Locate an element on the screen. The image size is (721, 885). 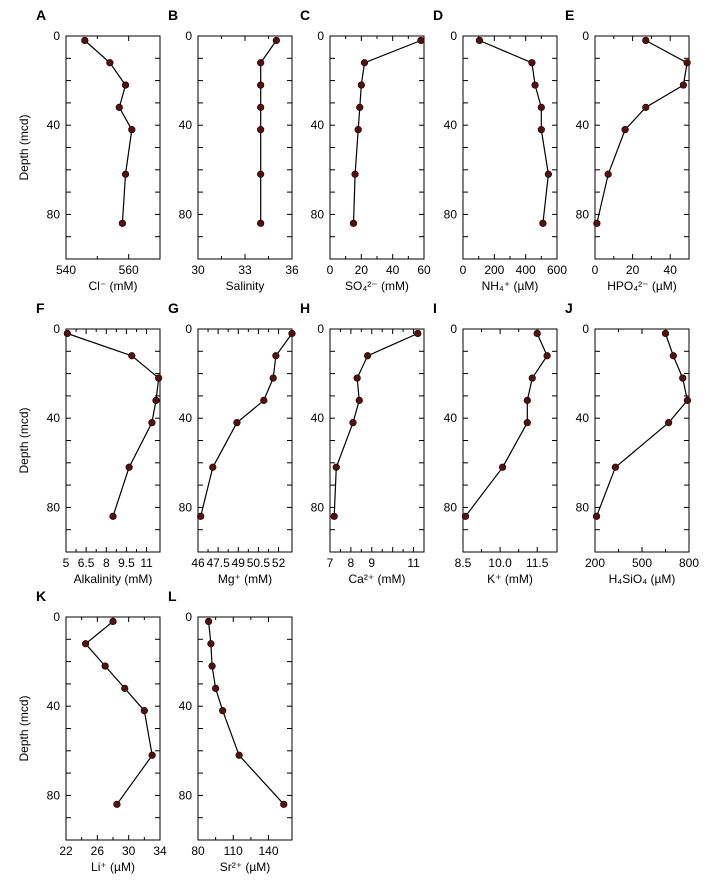
x-tick-label: 0 is located at coordinates (330, 270).